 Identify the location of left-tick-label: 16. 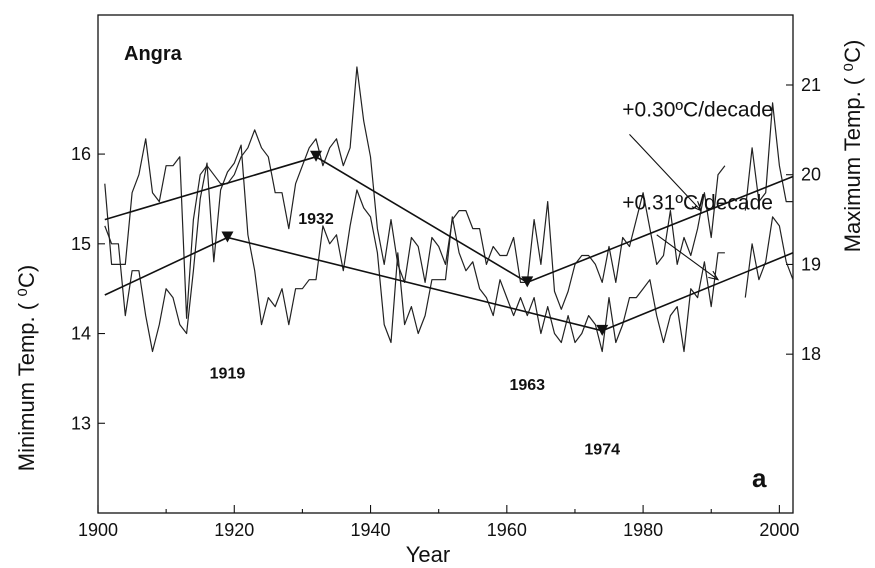
(81, 154).